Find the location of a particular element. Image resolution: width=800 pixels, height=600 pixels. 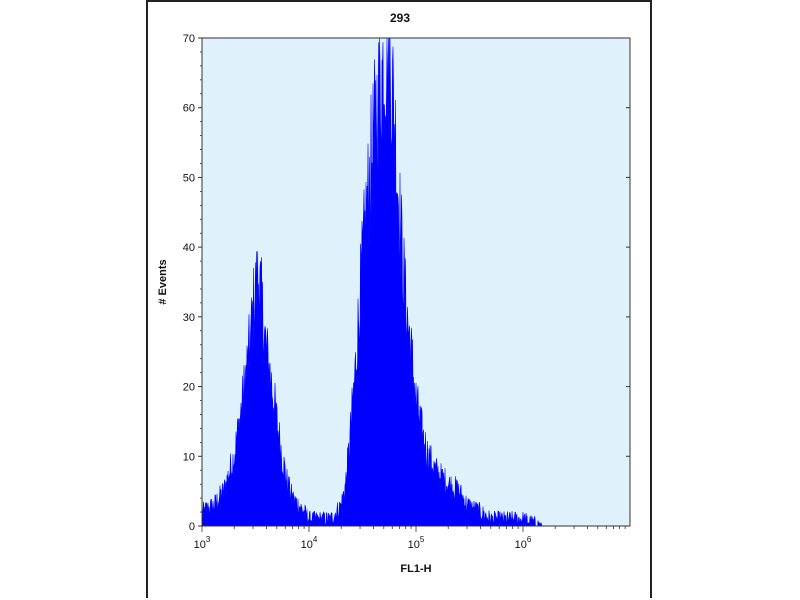

y-tick-label: 50 is located at coordinates (189, 178).